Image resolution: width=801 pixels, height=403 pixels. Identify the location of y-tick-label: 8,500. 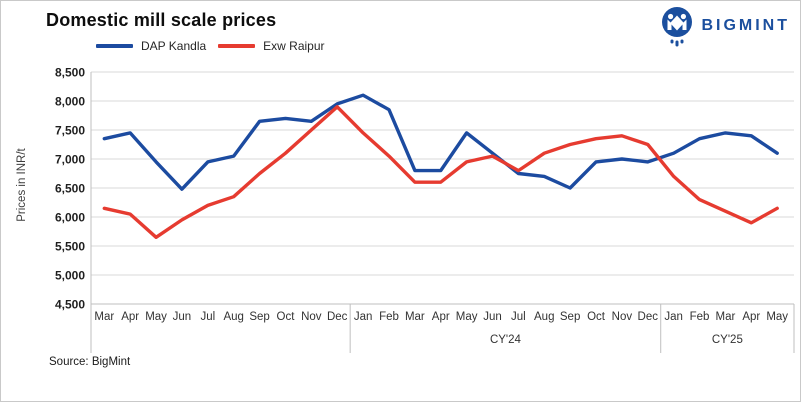
(70, 73).